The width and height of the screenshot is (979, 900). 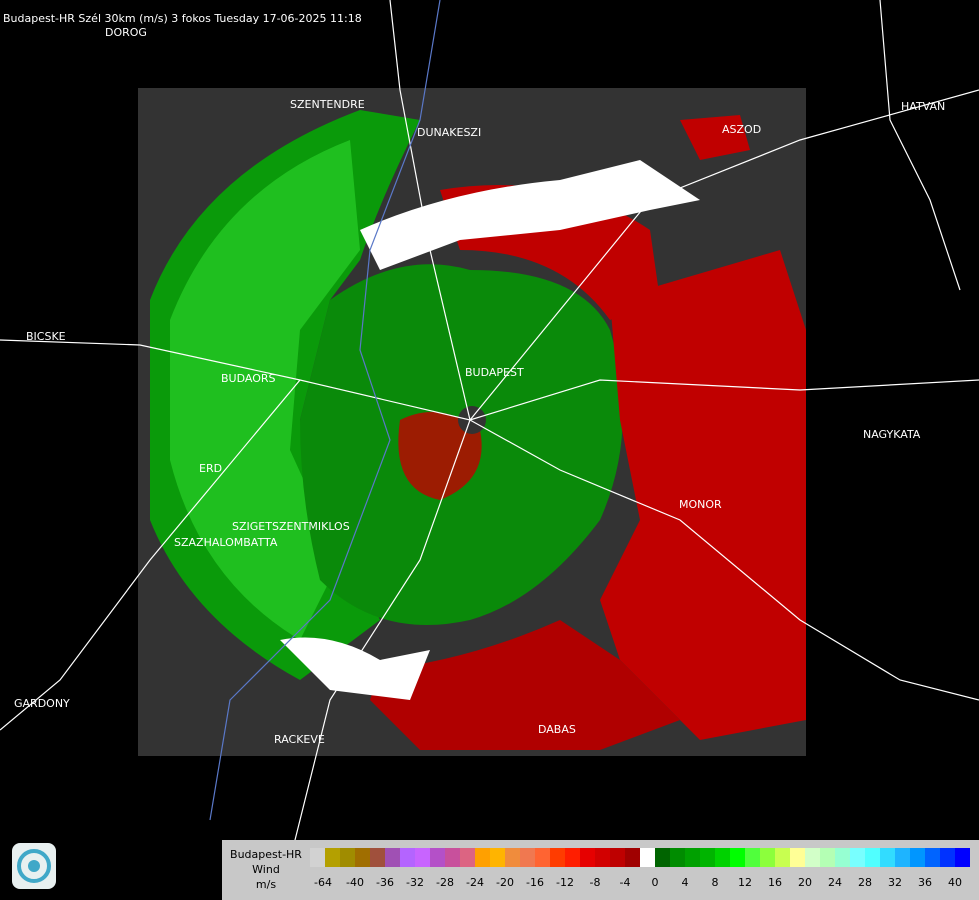 What do you see at coordinates (248, 378) in the screenshot?
I see `city-label: BUDAORS` at bounding box center [248, 378].